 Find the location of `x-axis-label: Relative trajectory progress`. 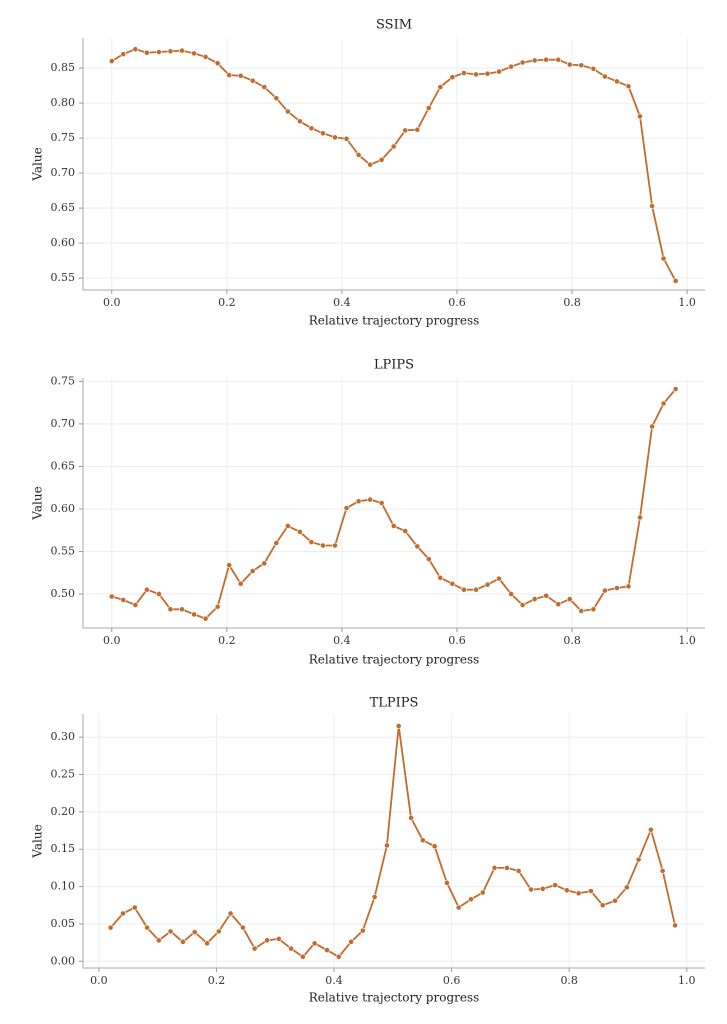

x-axis-label: Relative trajectory progress is located at coordinates (394, 998).